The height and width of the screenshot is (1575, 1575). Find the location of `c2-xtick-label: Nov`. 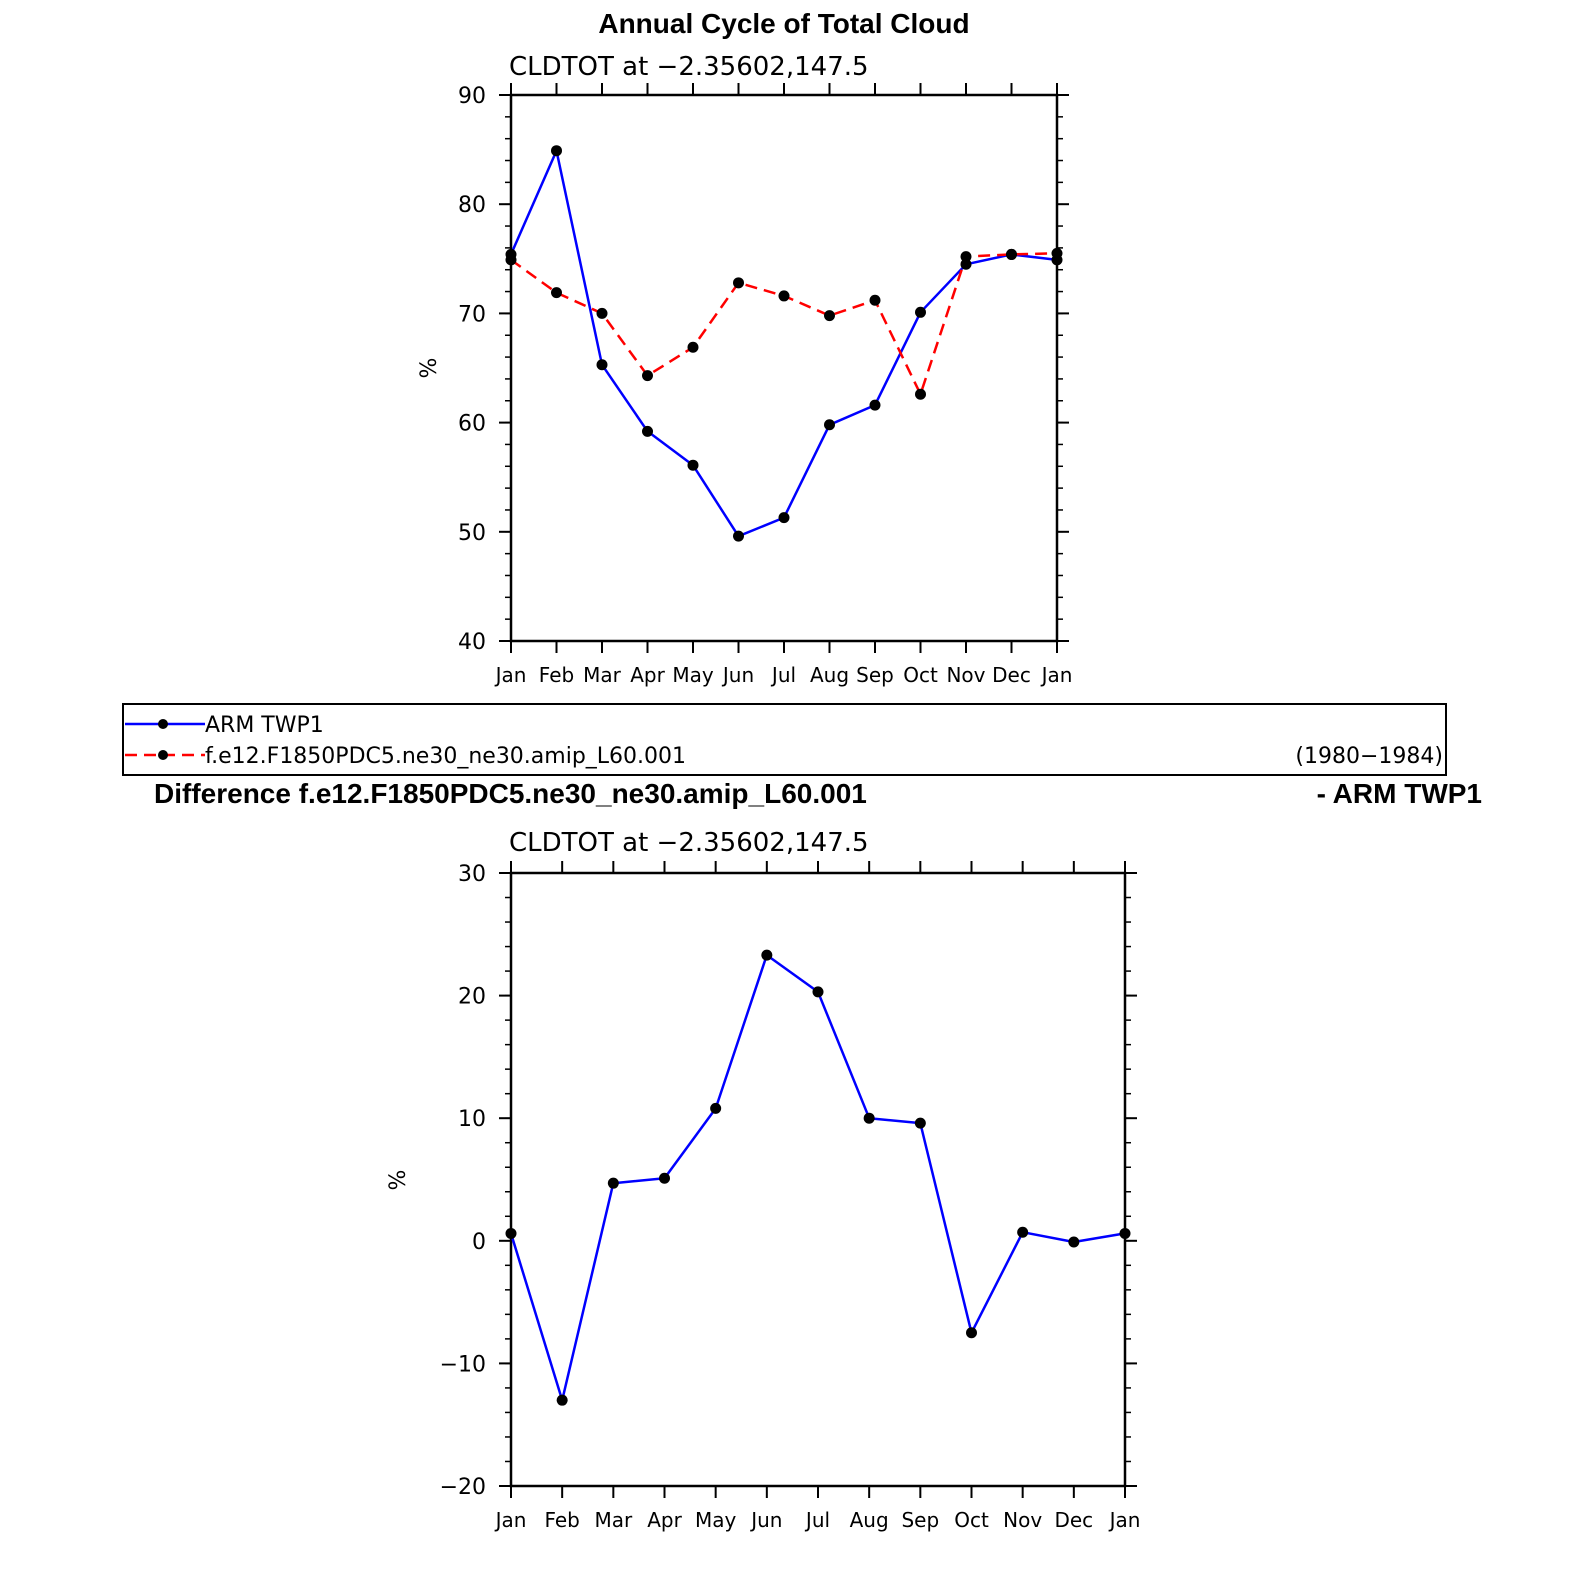

c2-xtick-label: Nov is located at coordinates (1022, 1520).